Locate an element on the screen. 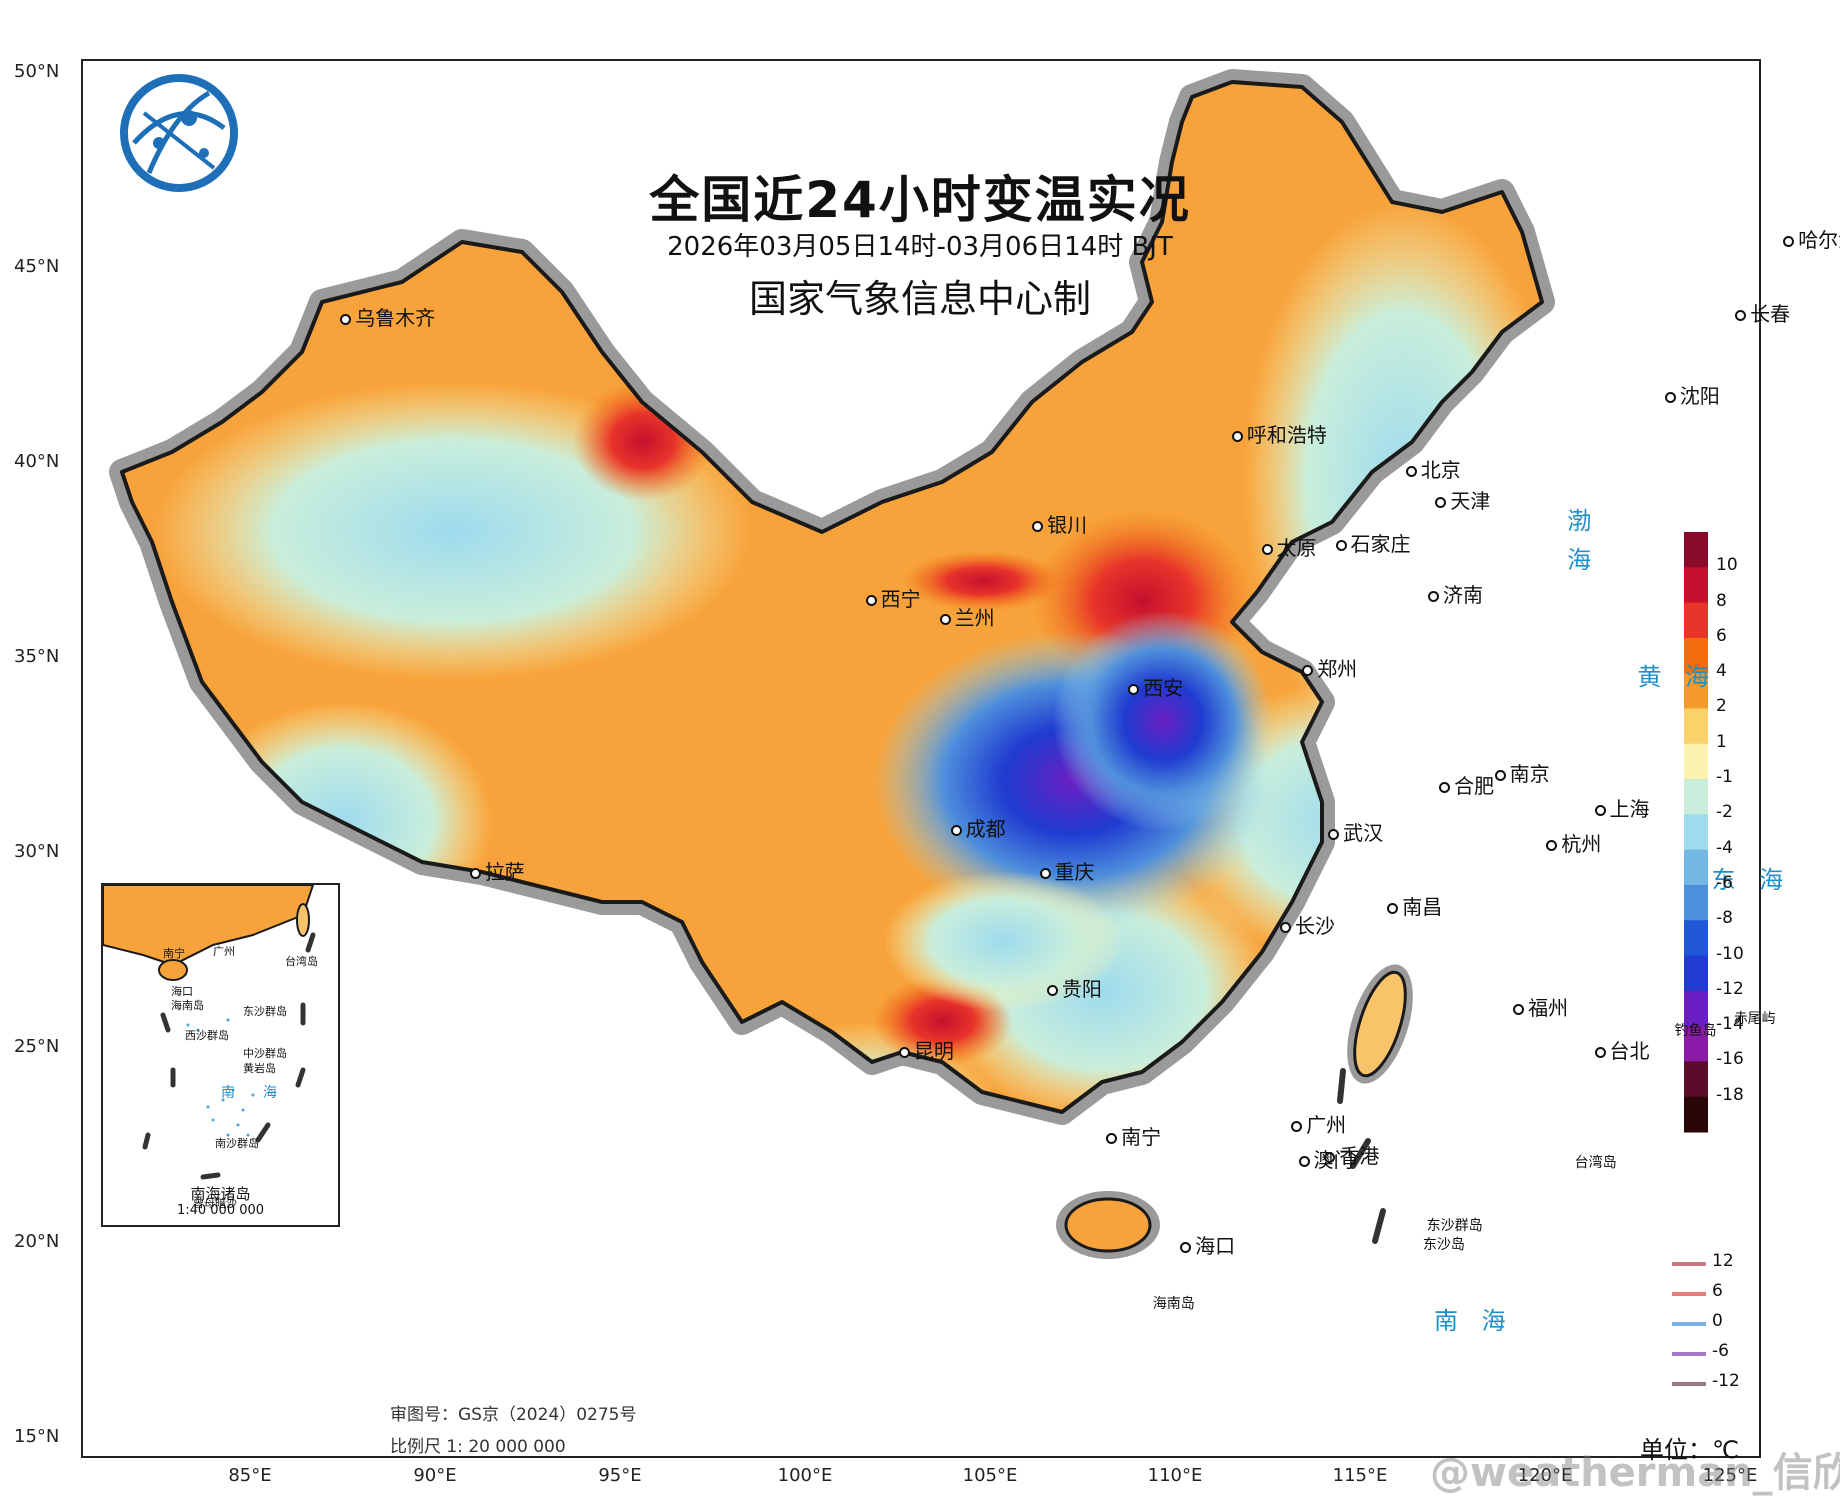 This screenshot has height=1500, width=1840. sea-label: 渤 is located at coordinates (1583, 521).